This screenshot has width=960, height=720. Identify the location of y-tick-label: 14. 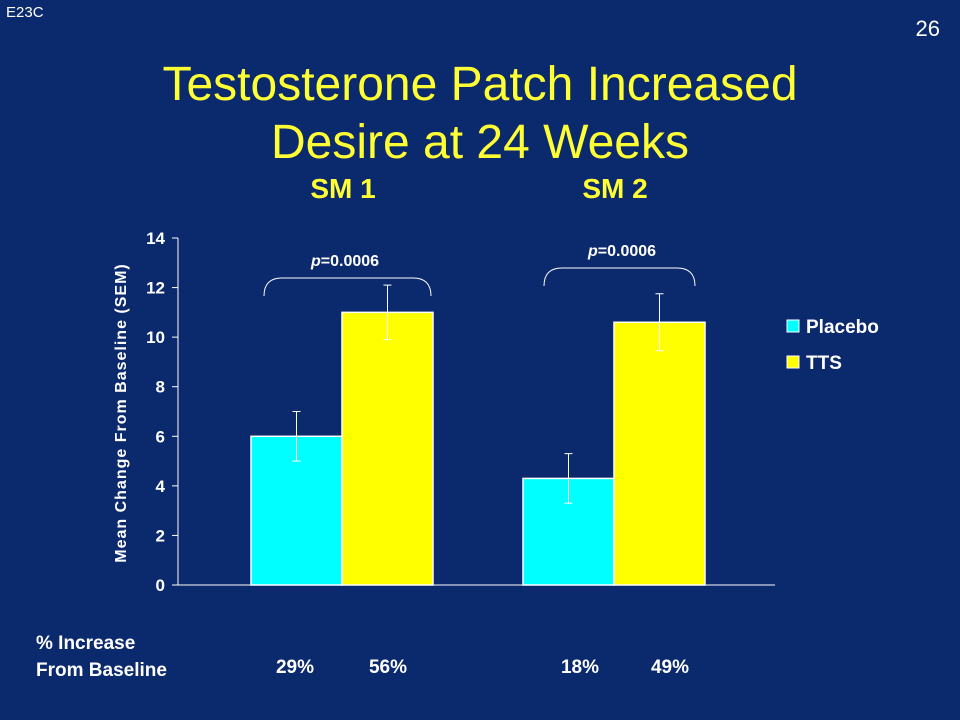
(155, 238).